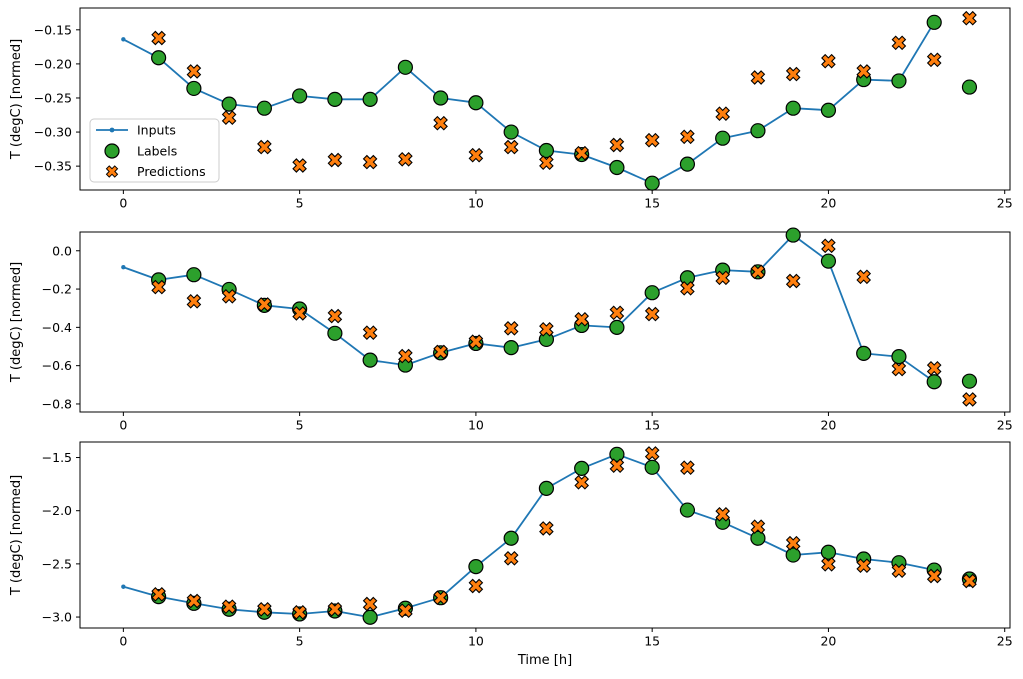 This screenshot has width=1023, height=679. What do you see at coordinates (156, 130) in the screenshot?
I see `legend-entry-label: Inputs` at bounding box center [156, 130].